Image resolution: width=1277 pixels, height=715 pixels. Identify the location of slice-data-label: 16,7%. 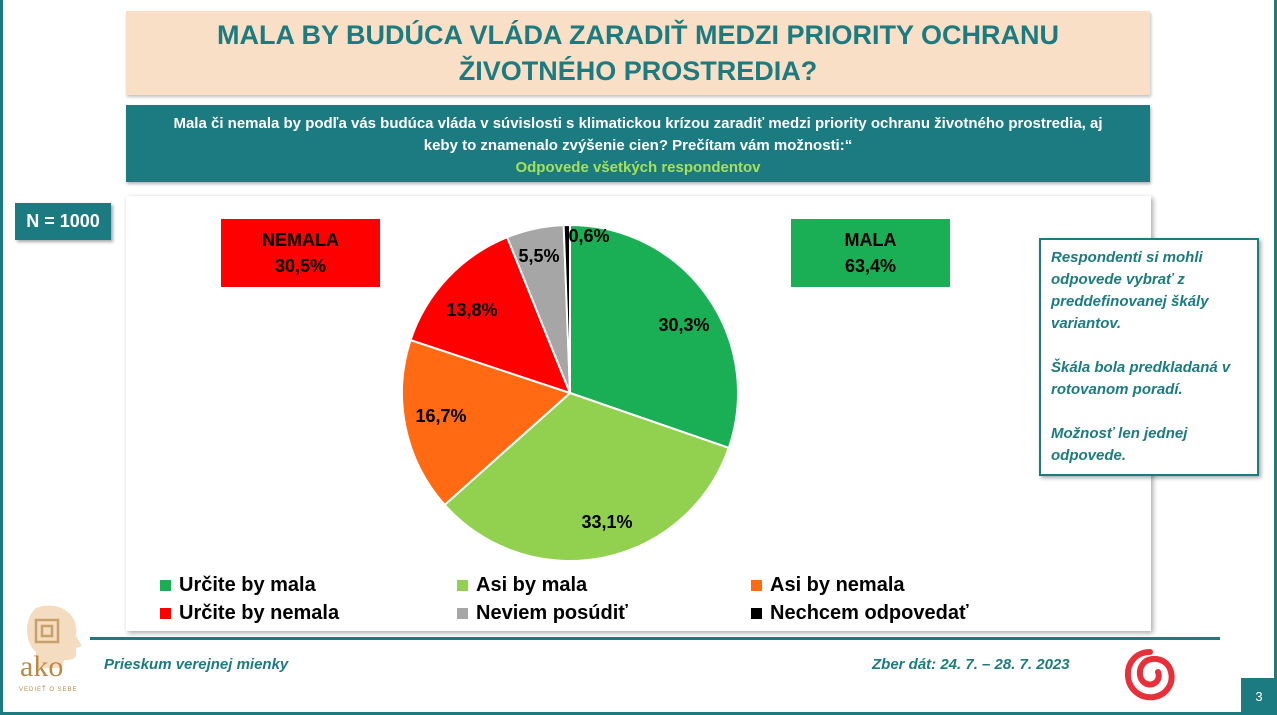
(440, 416).